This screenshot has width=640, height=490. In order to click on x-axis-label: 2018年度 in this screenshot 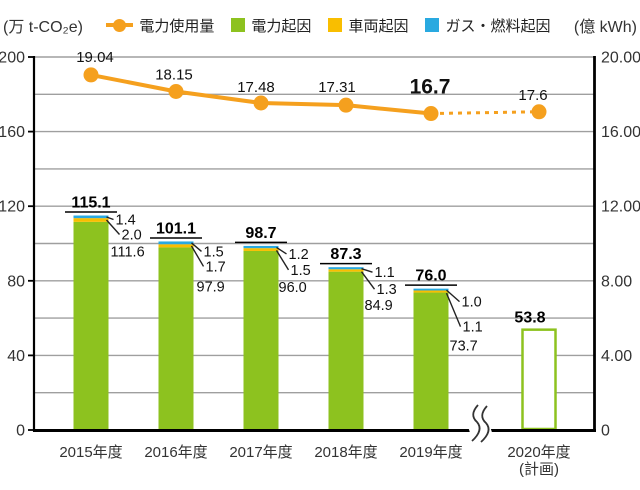, I will do `click(345, 452)`.